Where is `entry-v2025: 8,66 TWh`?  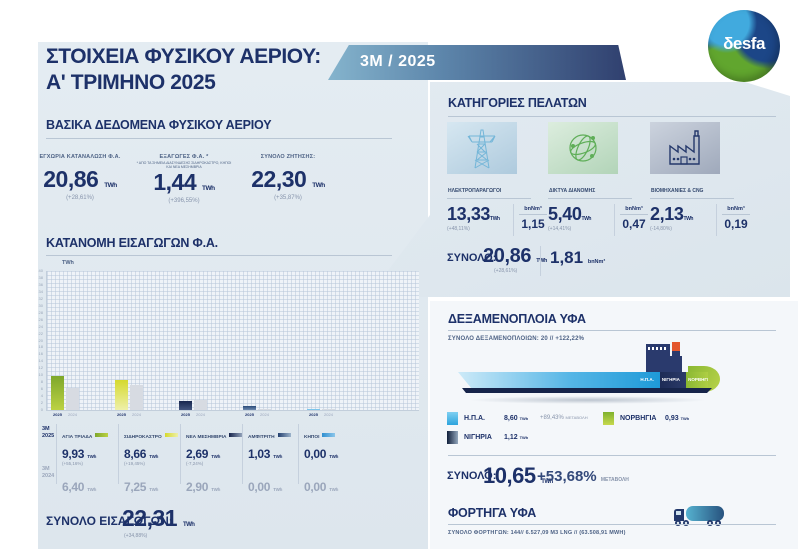
entry-v2025: 8,66 TWh is located at coordinates (141, 454).